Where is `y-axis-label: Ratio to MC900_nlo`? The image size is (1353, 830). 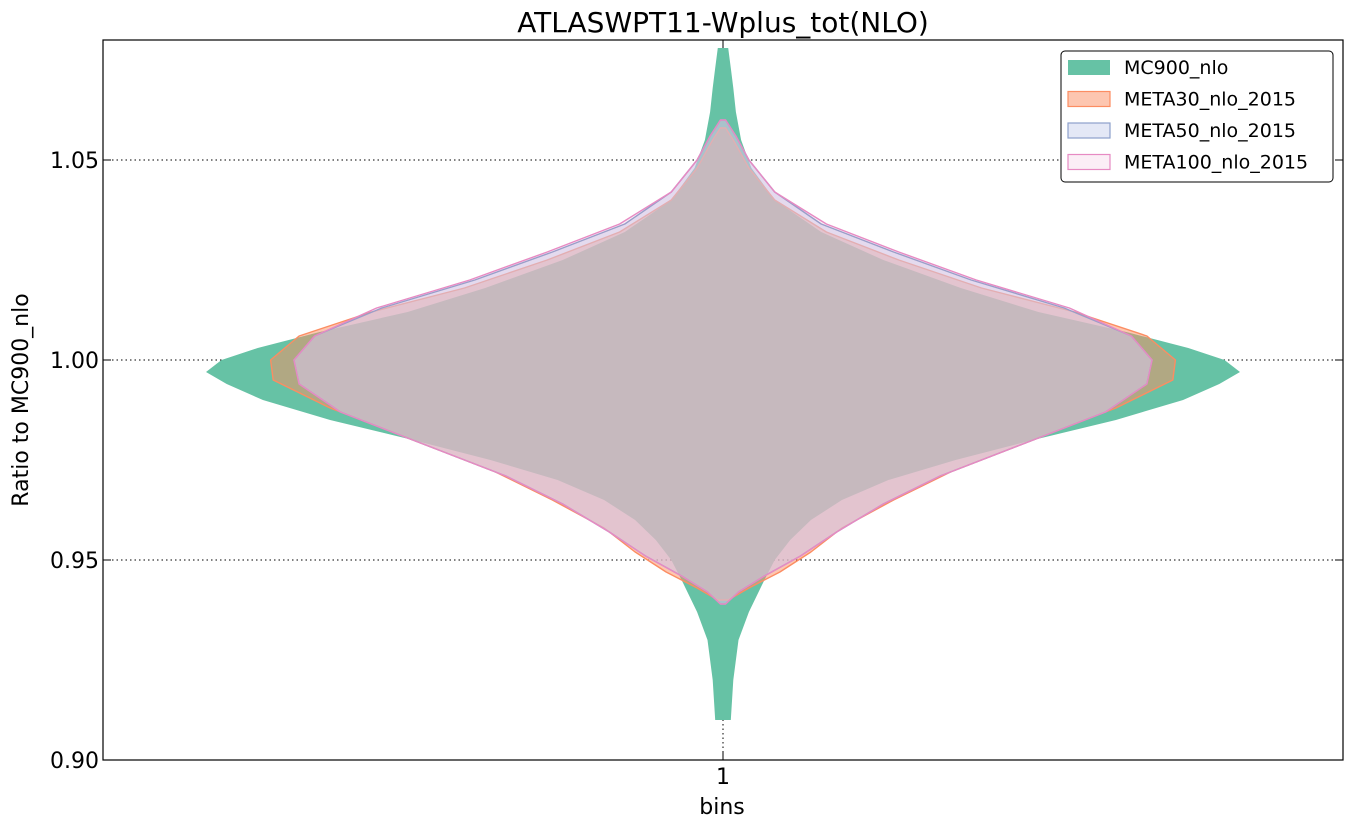
y-axis-label: Ratio to MC900_nlo is located at coordinates (21, 399).